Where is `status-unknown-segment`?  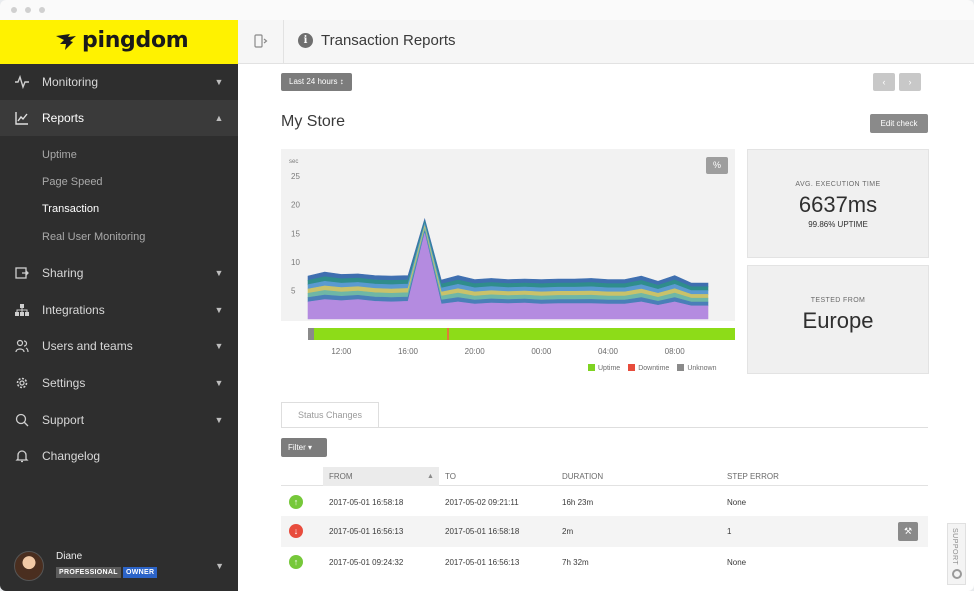 status-unknown-segment is located at coordinates (311, 334).